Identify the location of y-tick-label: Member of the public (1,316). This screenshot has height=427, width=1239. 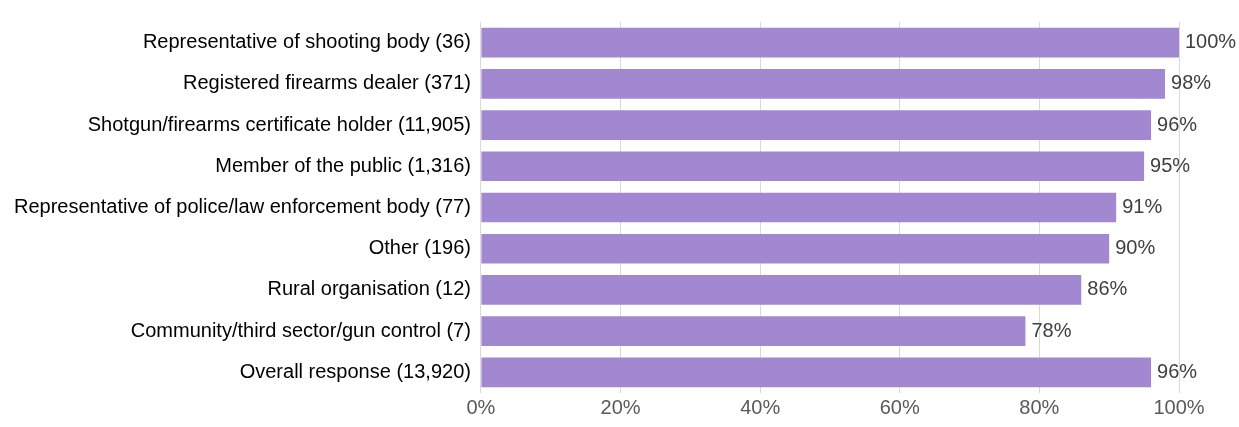
(343, 164).